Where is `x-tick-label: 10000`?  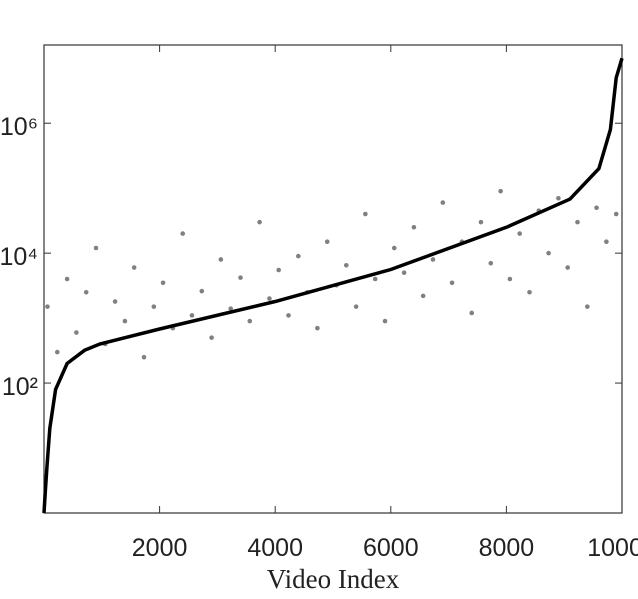
x-tick-label: 10000 is located at coordinates (612, 548).